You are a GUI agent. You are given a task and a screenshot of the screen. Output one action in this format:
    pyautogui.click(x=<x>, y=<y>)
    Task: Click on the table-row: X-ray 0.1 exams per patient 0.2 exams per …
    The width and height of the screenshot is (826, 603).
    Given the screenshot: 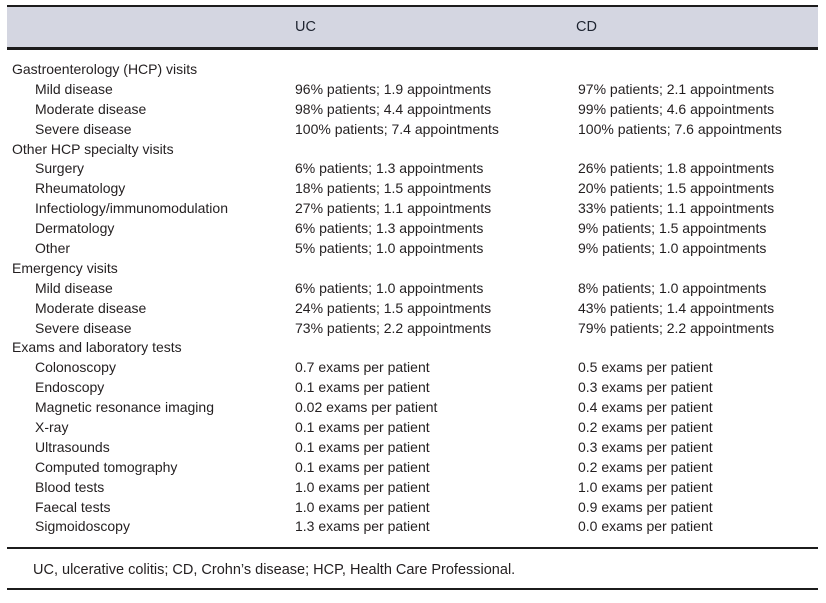 What is the action you would take?
    pyautogui.click(x=412, y=428)
    